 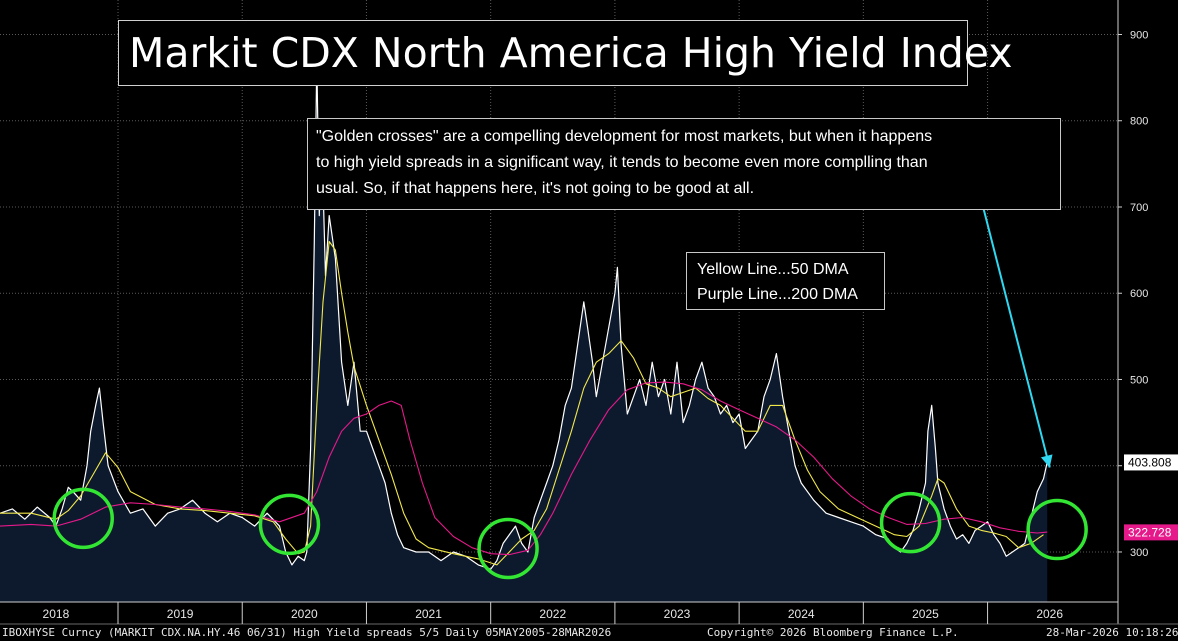 What do you see at coordinates (1139, 35) in the screenshot?
I see `y-tick-label-900: 900` at bounding box center [1139, 35].